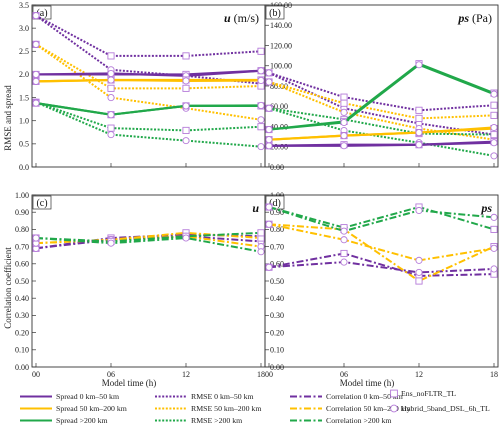  What do you see at coordinates (8, 118) in the screenshot?
I see `y-label-top: RMSE and spread` at bounding box center [8, 118].